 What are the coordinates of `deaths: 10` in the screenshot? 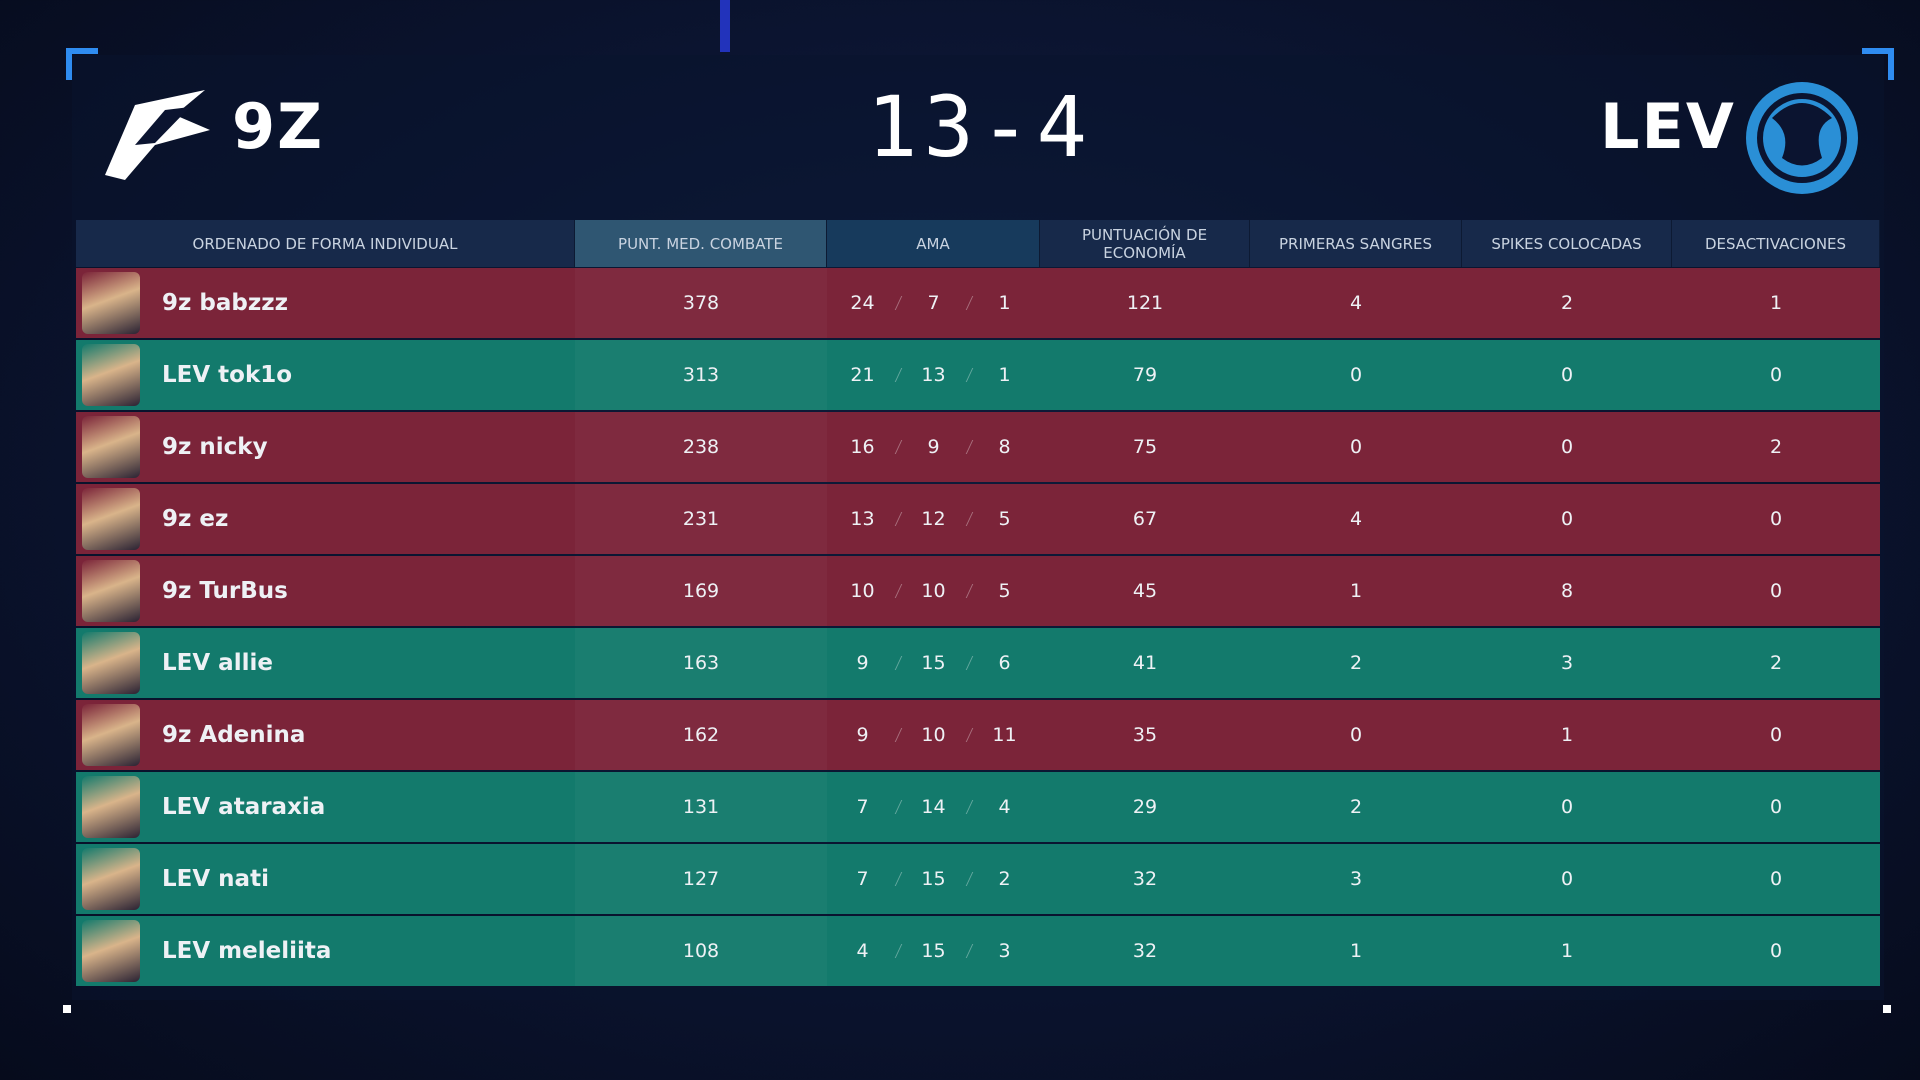 It's located at (933, 591).